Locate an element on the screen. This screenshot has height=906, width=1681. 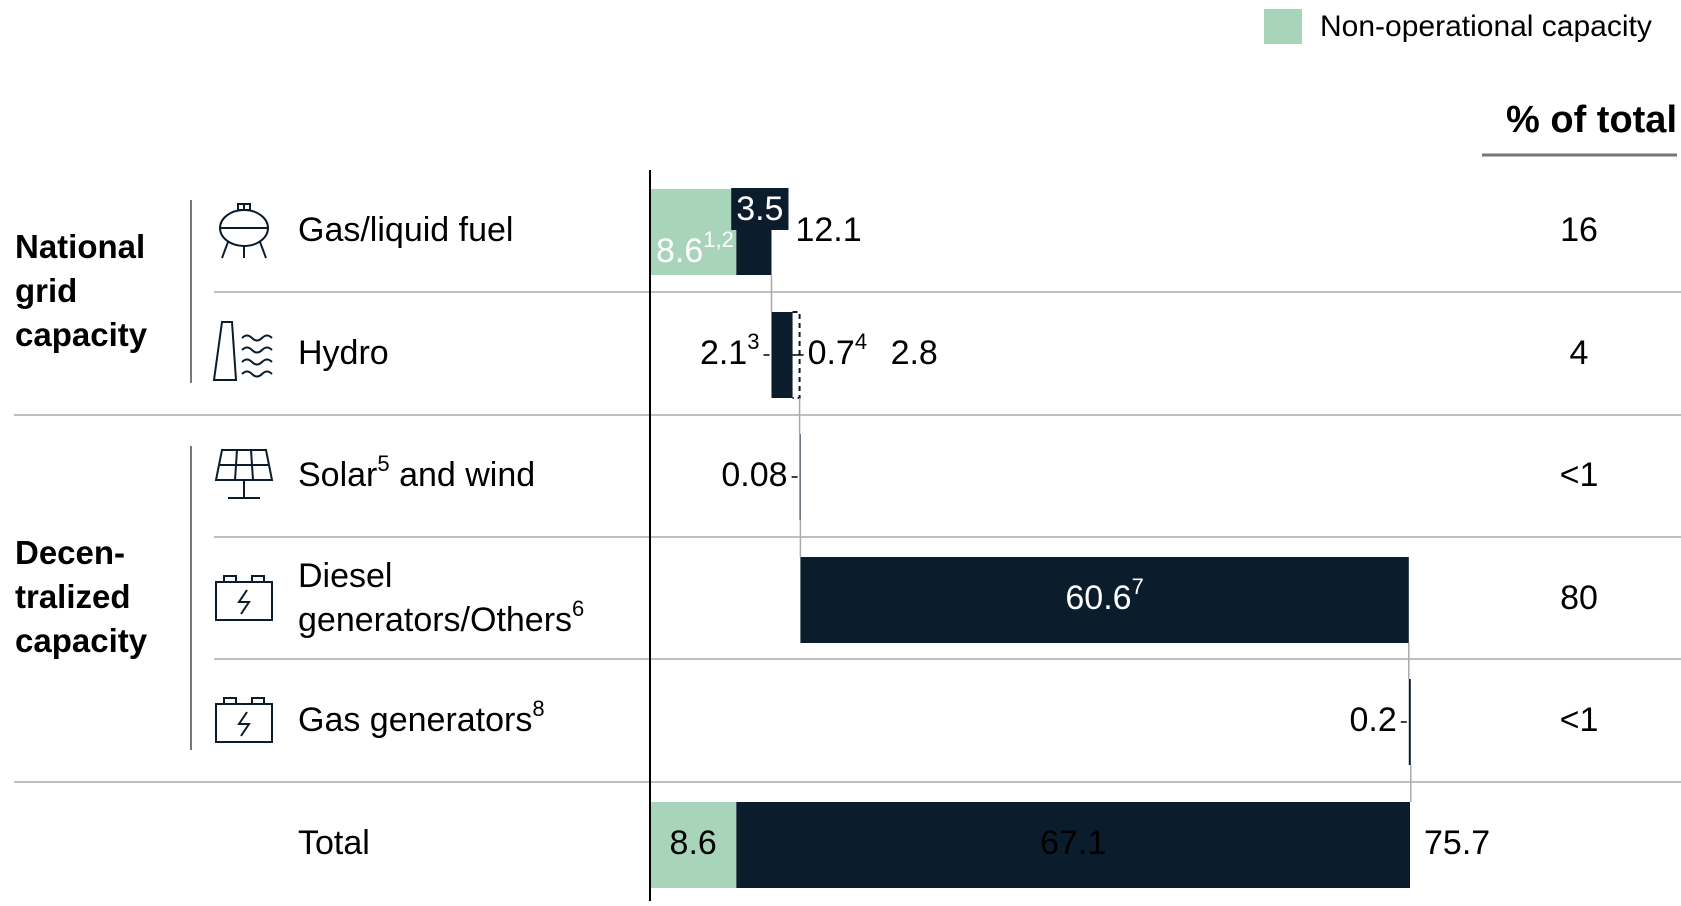
value-label-outside: 0.74 is located at coordinates (838, 350).